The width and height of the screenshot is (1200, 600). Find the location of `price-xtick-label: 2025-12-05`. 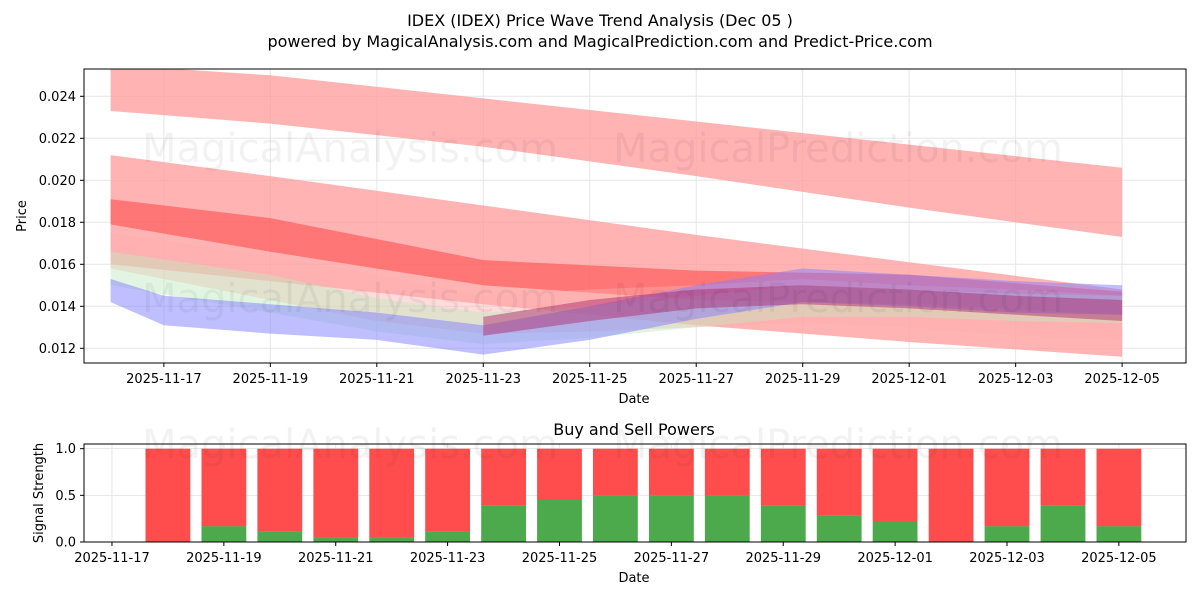

price-xtick-label: 2025-12-05 is located at coordinates (1122, 379).